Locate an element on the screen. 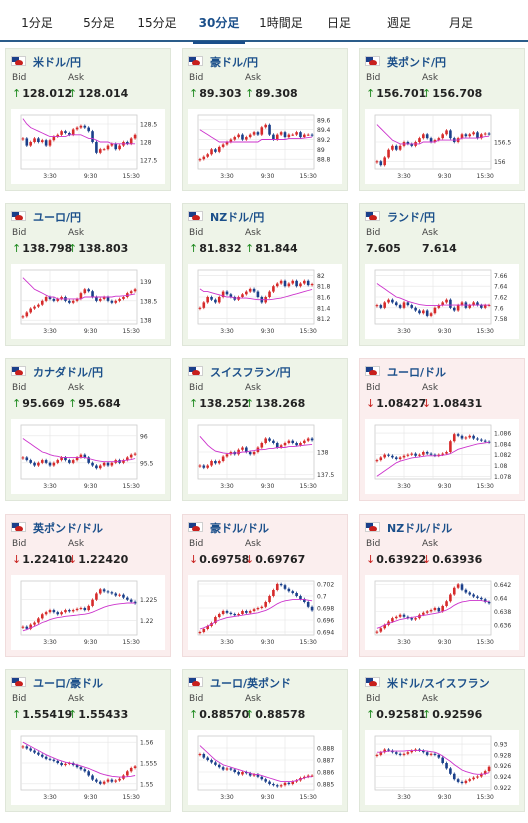 The width and height of the screenshot is (528, 823). price-chart: 0.888 0.887 0.886 0.885 3:30 9:30 15:30 is located at coordinates (265, 767).